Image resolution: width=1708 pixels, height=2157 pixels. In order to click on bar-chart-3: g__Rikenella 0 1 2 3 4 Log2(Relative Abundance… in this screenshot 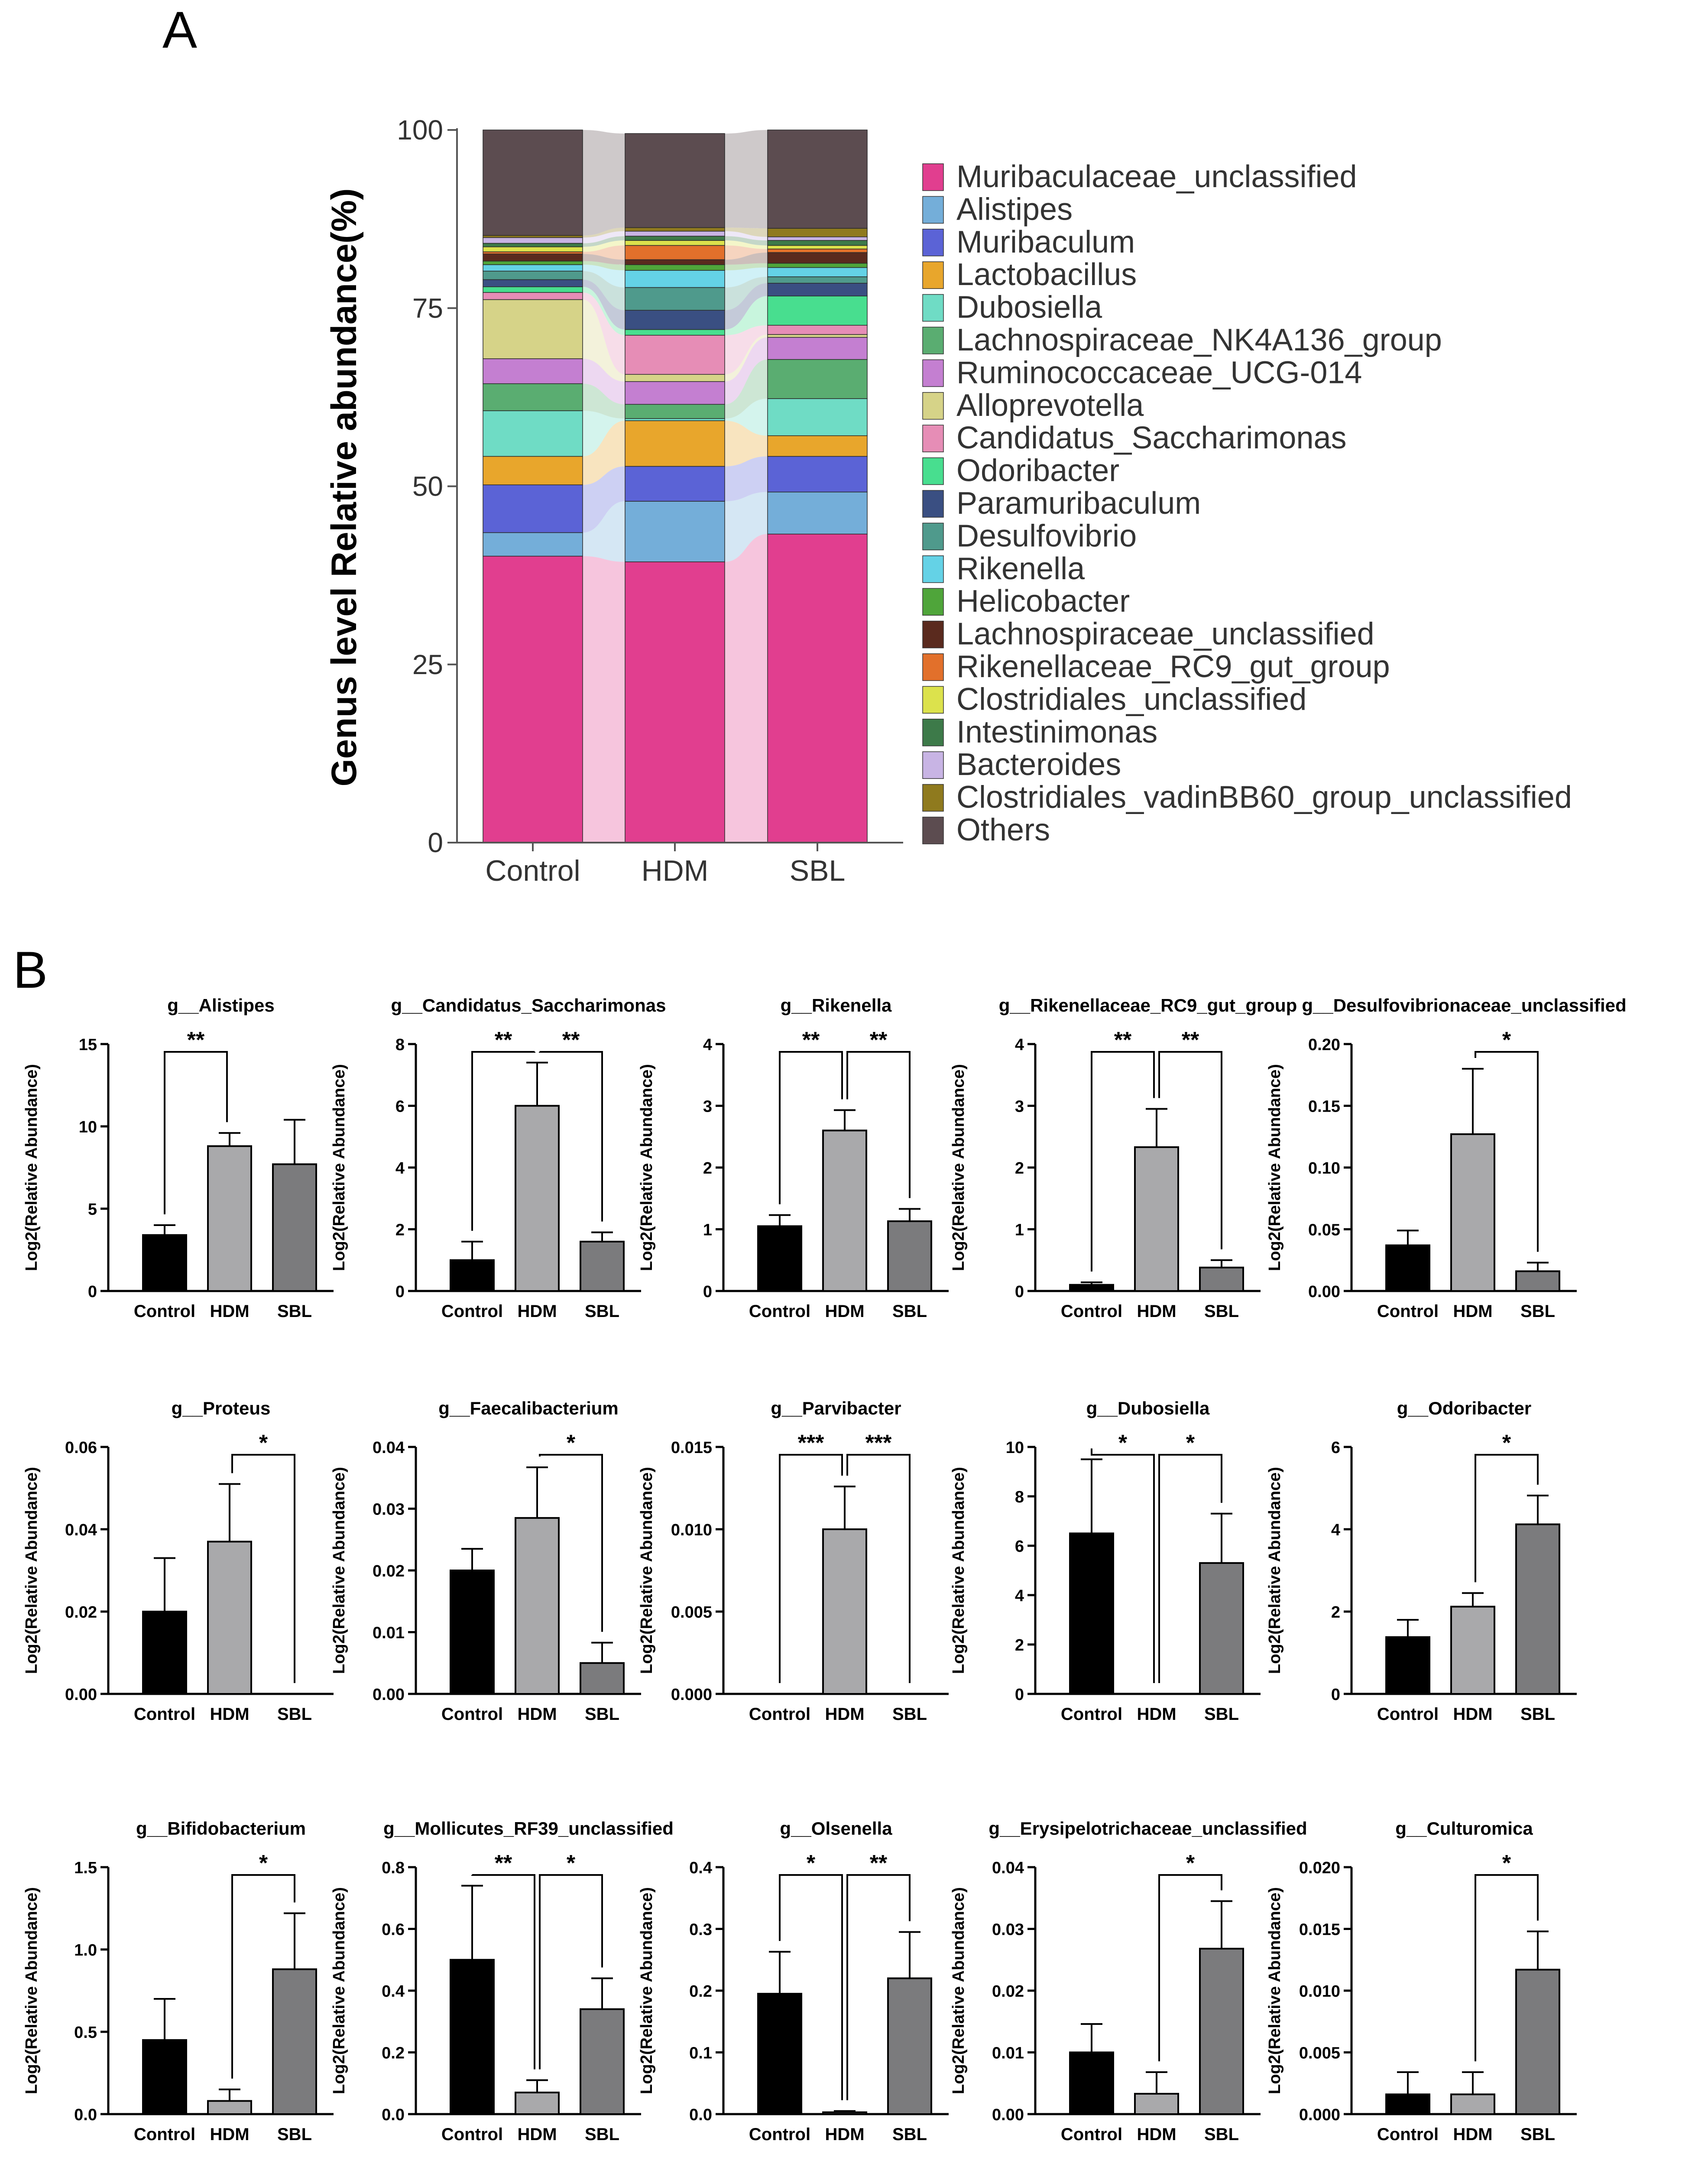, I will do `click(793, 1158)`.